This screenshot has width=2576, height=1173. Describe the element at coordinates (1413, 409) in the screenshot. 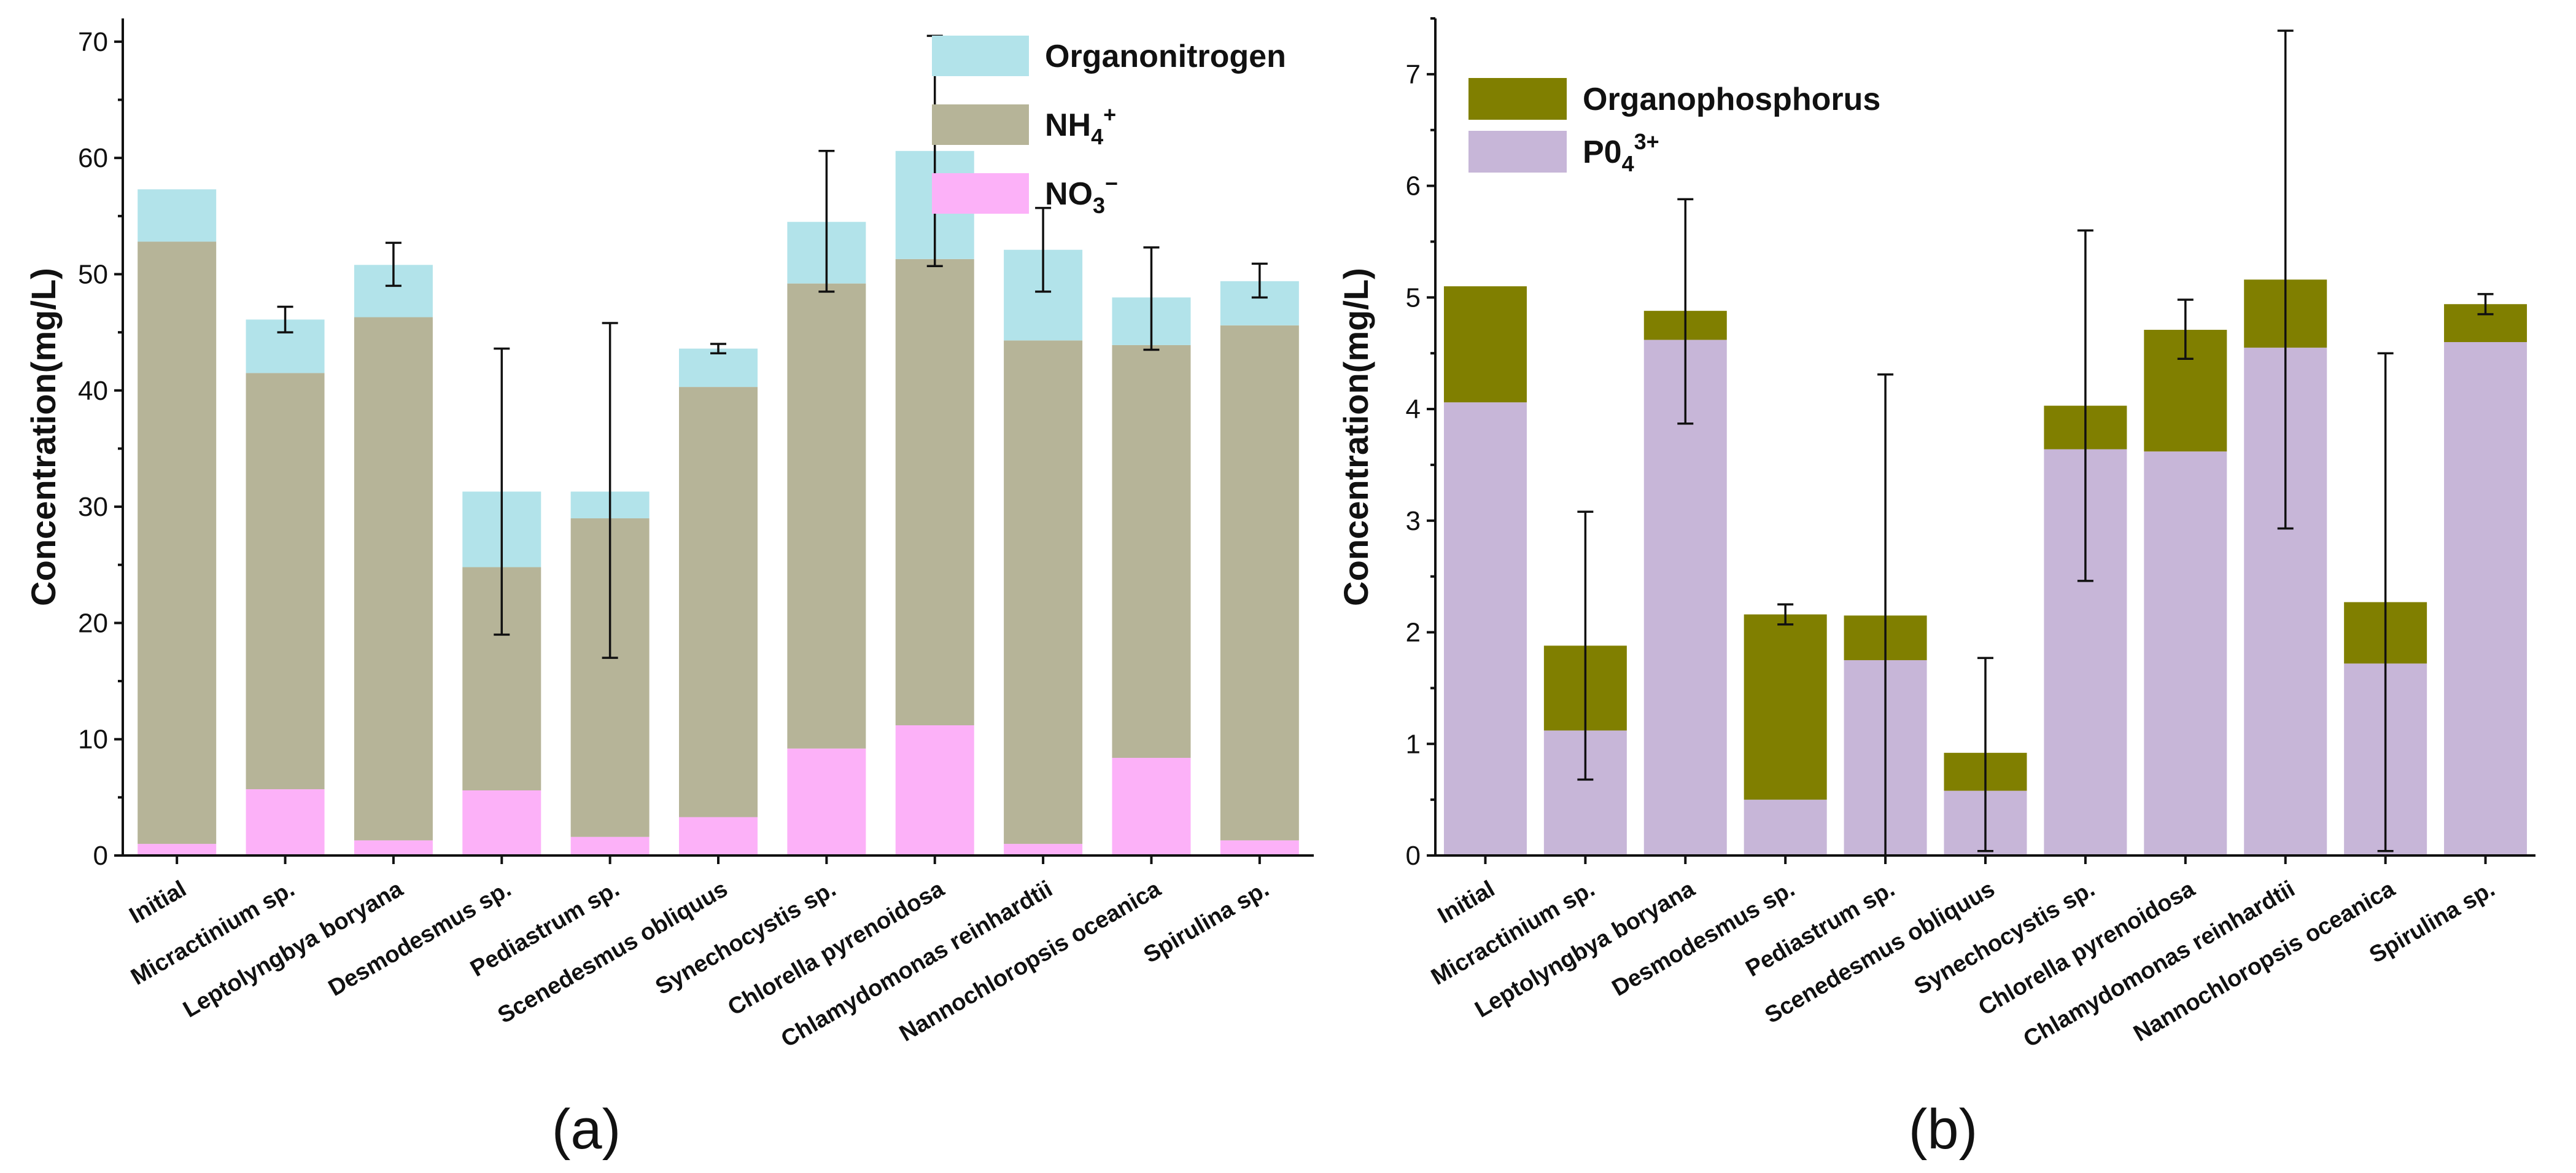

I see `y-tick-label: 4` at that location.